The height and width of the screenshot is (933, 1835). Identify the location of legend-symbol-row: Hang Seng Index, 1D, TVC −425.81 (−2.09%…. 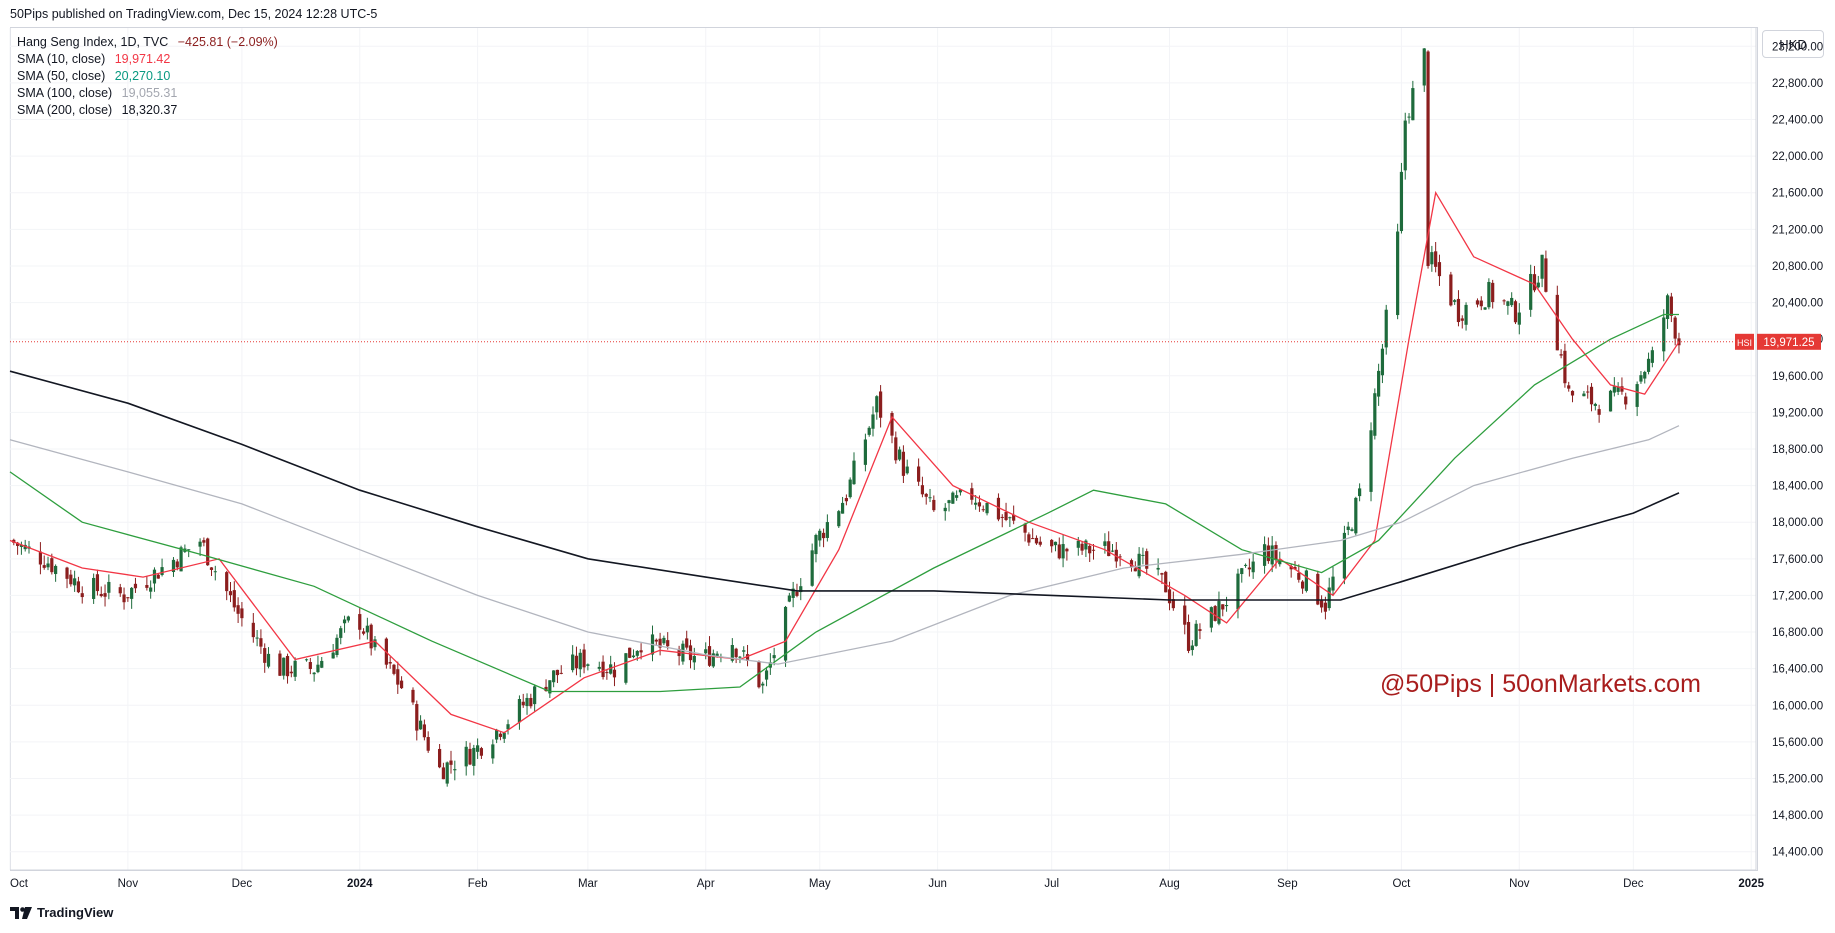
(147, 42).